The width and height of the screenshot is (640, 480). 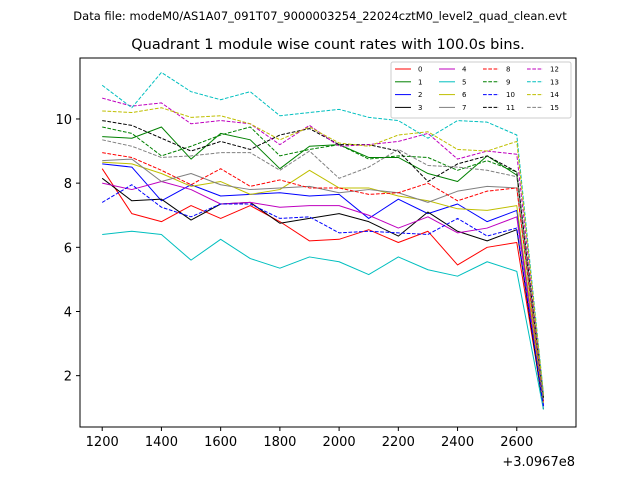 What do you see at coordinates (508, 82) in the screenshot?
I see `legend-label-9: 9` at bounding box center [508, 82].